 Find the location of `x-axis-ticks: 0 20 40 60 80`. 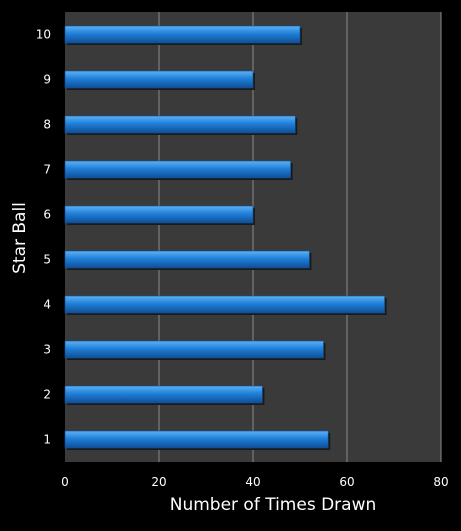

x-axis-ticks: 0 20 40 60 80 is located at coordinates (254, 482).